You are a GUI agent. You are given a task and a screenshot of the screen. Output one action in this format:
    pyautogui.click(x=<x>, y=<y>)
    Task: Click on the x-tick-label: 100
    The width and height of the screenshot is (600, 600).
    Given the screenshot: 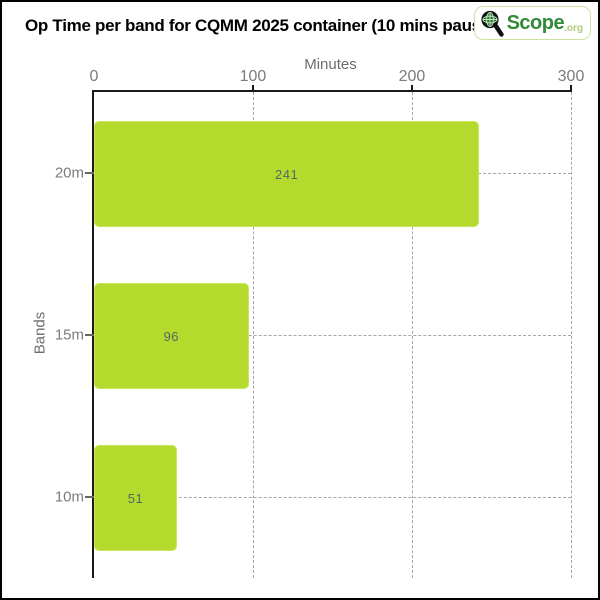 What is the action you would take?
    pyautogui.click(x=253, y=76)
    